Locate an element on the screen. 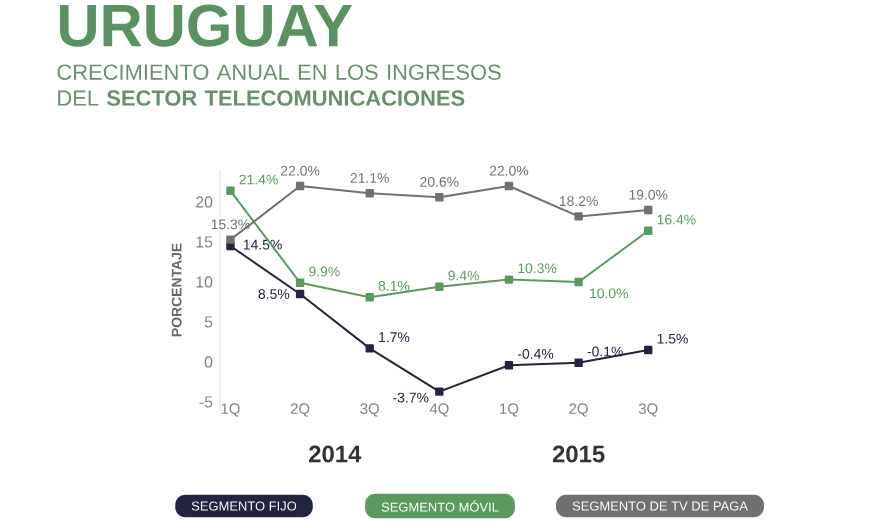  text: 2015 is located at coordinates (578, 454).